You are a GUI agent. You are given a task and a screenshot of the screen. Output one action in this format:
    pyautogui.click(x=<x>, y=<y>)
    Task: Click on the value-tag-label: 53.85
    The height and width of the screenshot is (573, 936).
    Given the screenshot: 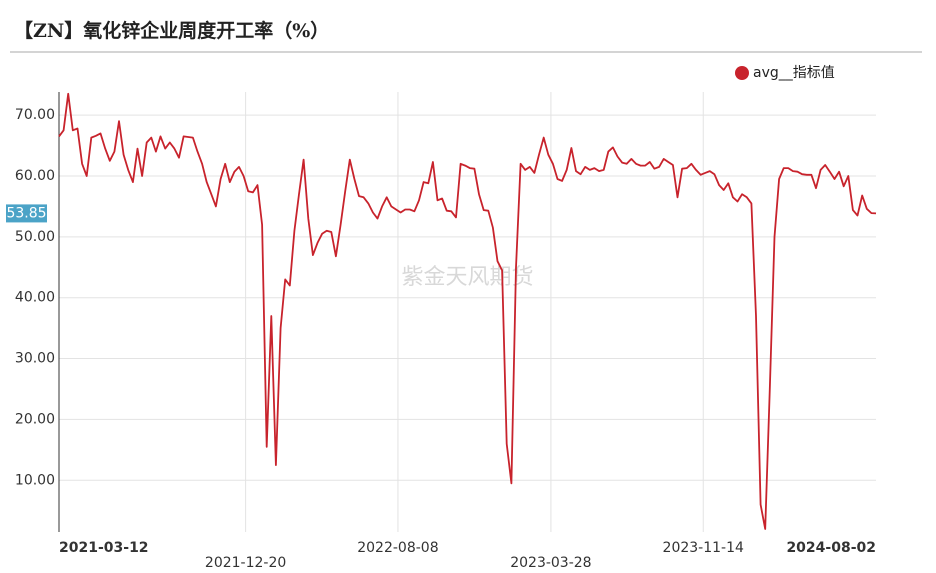 What is the action you would take?
    pyautogui.click(x=26, y=213)
    